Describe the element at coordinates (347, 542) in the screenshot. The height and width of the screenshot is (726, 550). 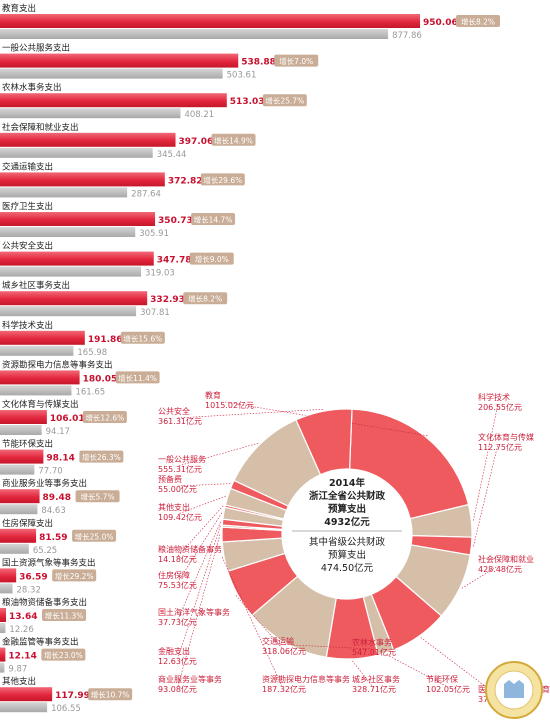
I see `center-inner-line: 其中省级公共财政` at that location.